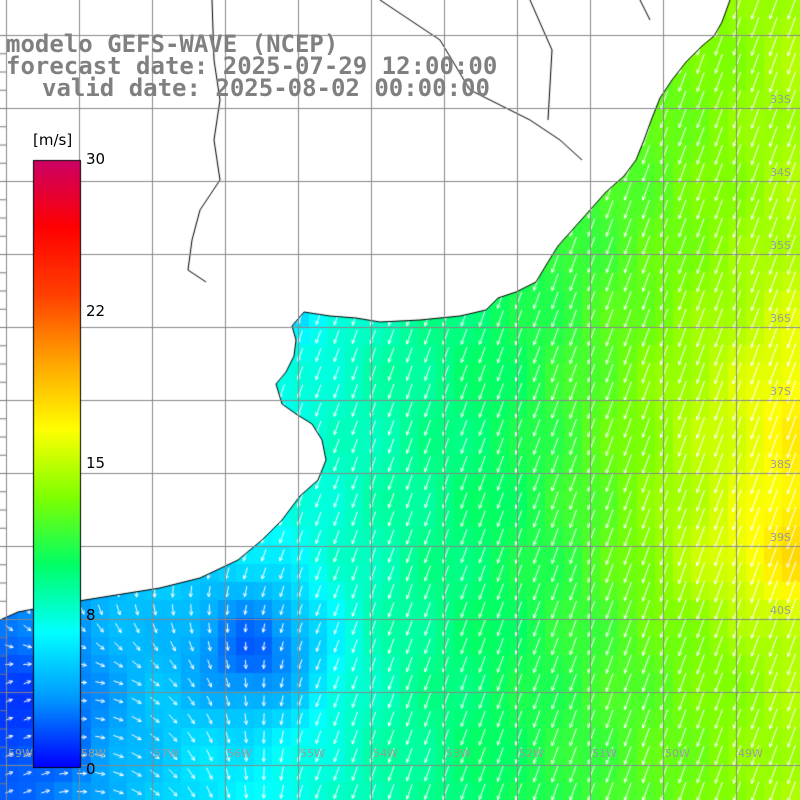  I want to click on lon-label-55w: 55W, so click(312, 753).